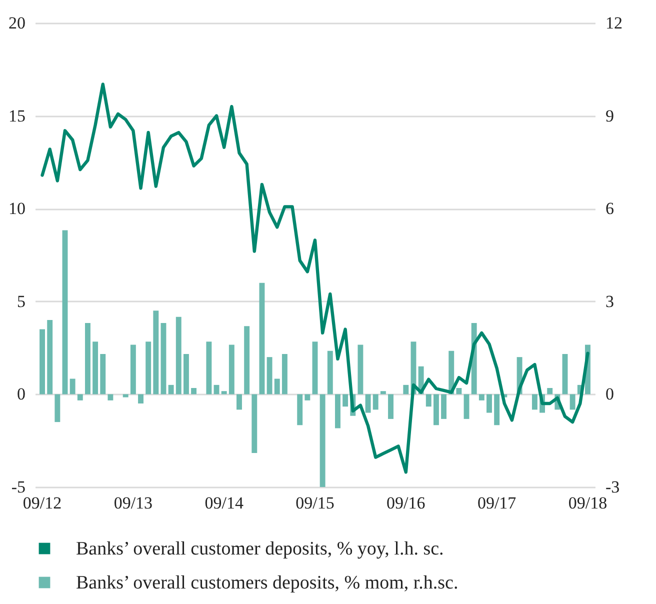 Image resolution: width=656 pixels, height=604 pixels. Describe the element at coordinates (21, 394) in the screenshot. I see `y-tick-label: 0` at that location.